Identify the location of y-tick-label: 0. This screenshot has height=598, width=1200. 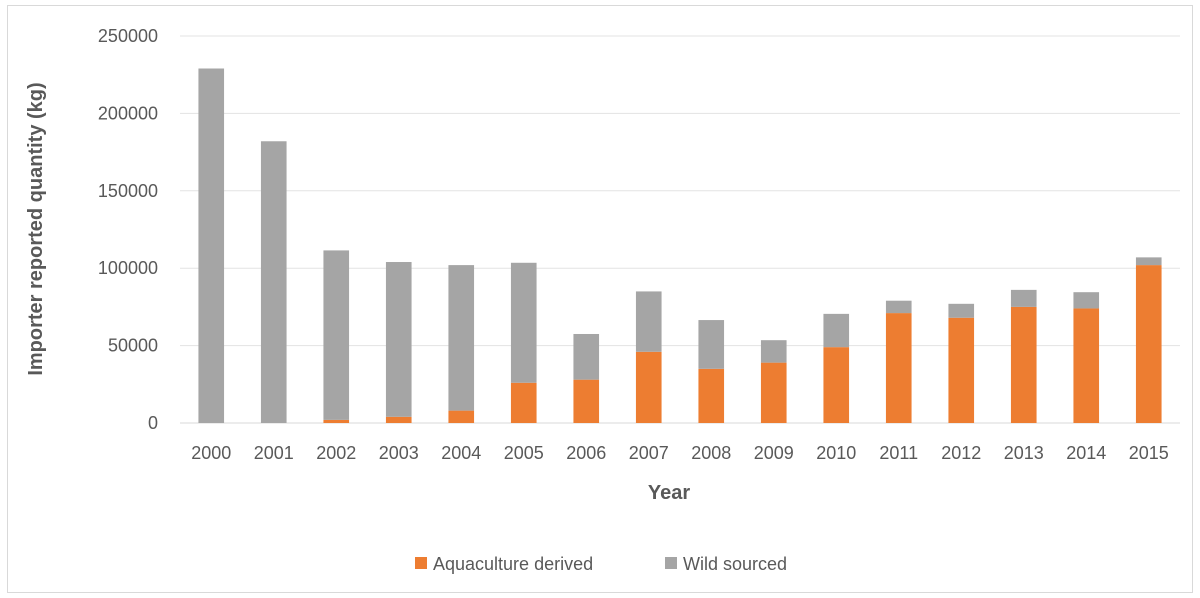
(153, 423).